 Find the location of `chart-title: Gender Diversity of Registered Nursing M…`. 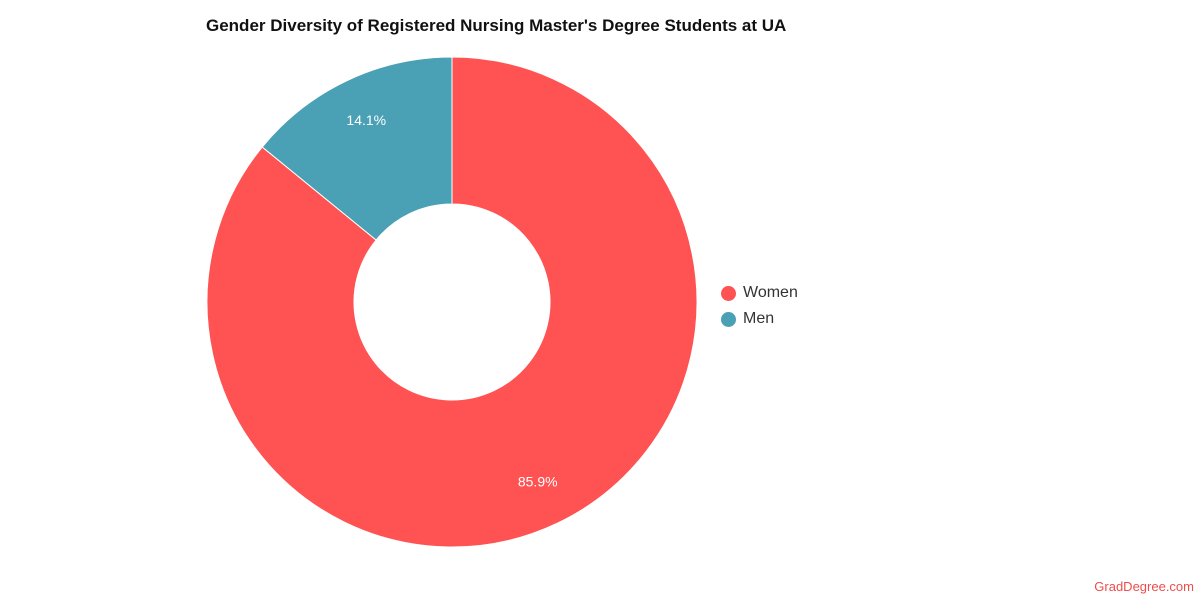

chart-title: Gender Diversity of Registered Nursing M… is located at coordinates (496, 25).